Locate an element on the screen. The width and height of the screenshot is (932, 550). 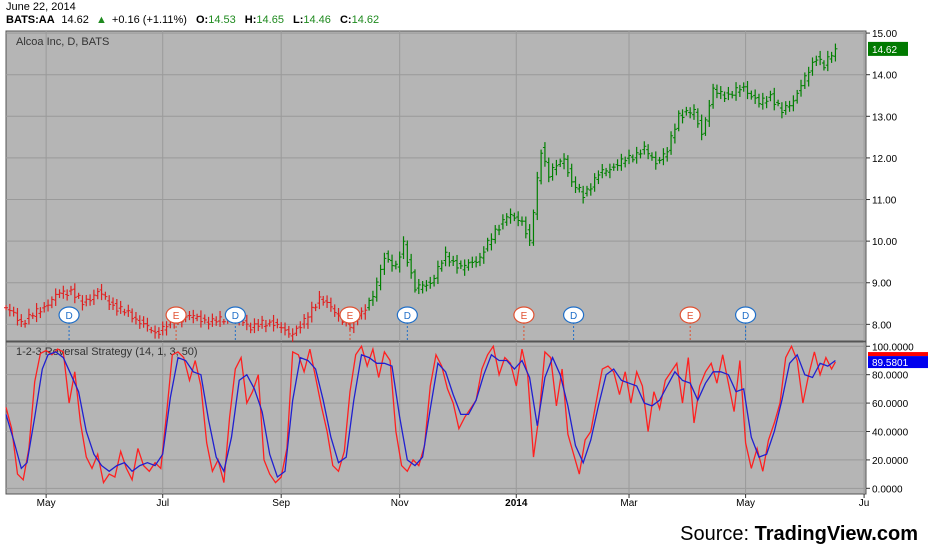
price-panel-title: Alcoa Inc, D, BATS is located at coordinates (62, 42).